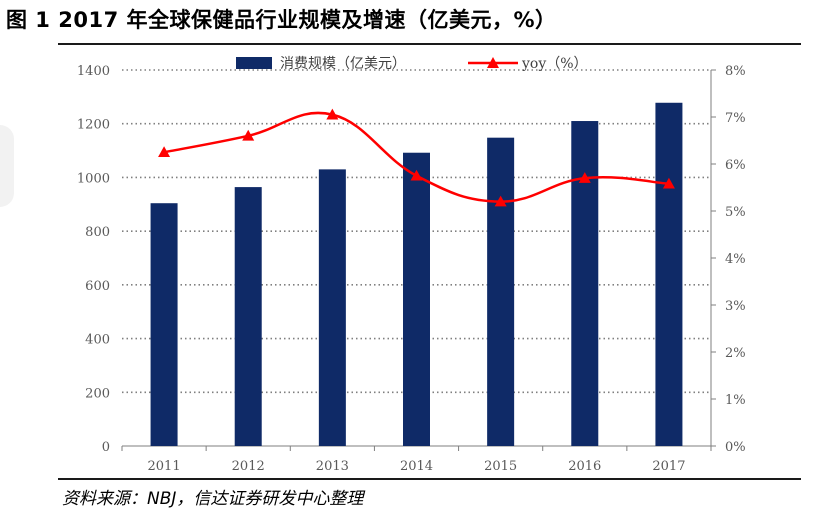  Describe the element at coordinates (281, 20) in the screenshot. I see `figure-title: 图 1 2017 年全球保健品行业规模及增速（亿美元，%）` at that location.